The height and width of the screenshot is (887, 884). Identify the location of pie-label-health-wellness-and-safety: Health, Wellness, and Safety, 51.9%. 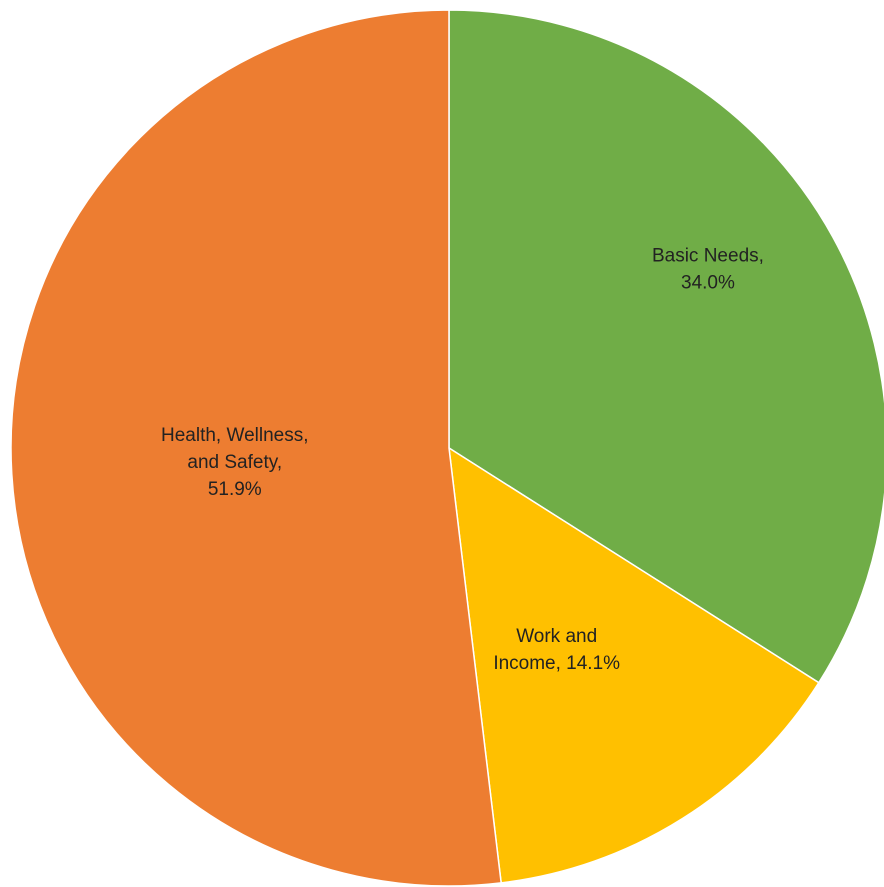
(235, 462).